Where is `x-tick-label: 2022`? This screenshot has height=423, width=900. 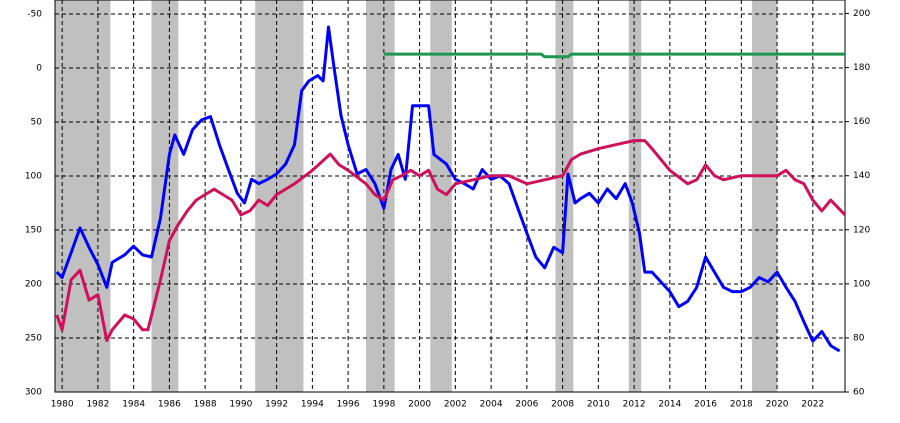 x-tick-label: 2022 is located at coordinates (812, 405).